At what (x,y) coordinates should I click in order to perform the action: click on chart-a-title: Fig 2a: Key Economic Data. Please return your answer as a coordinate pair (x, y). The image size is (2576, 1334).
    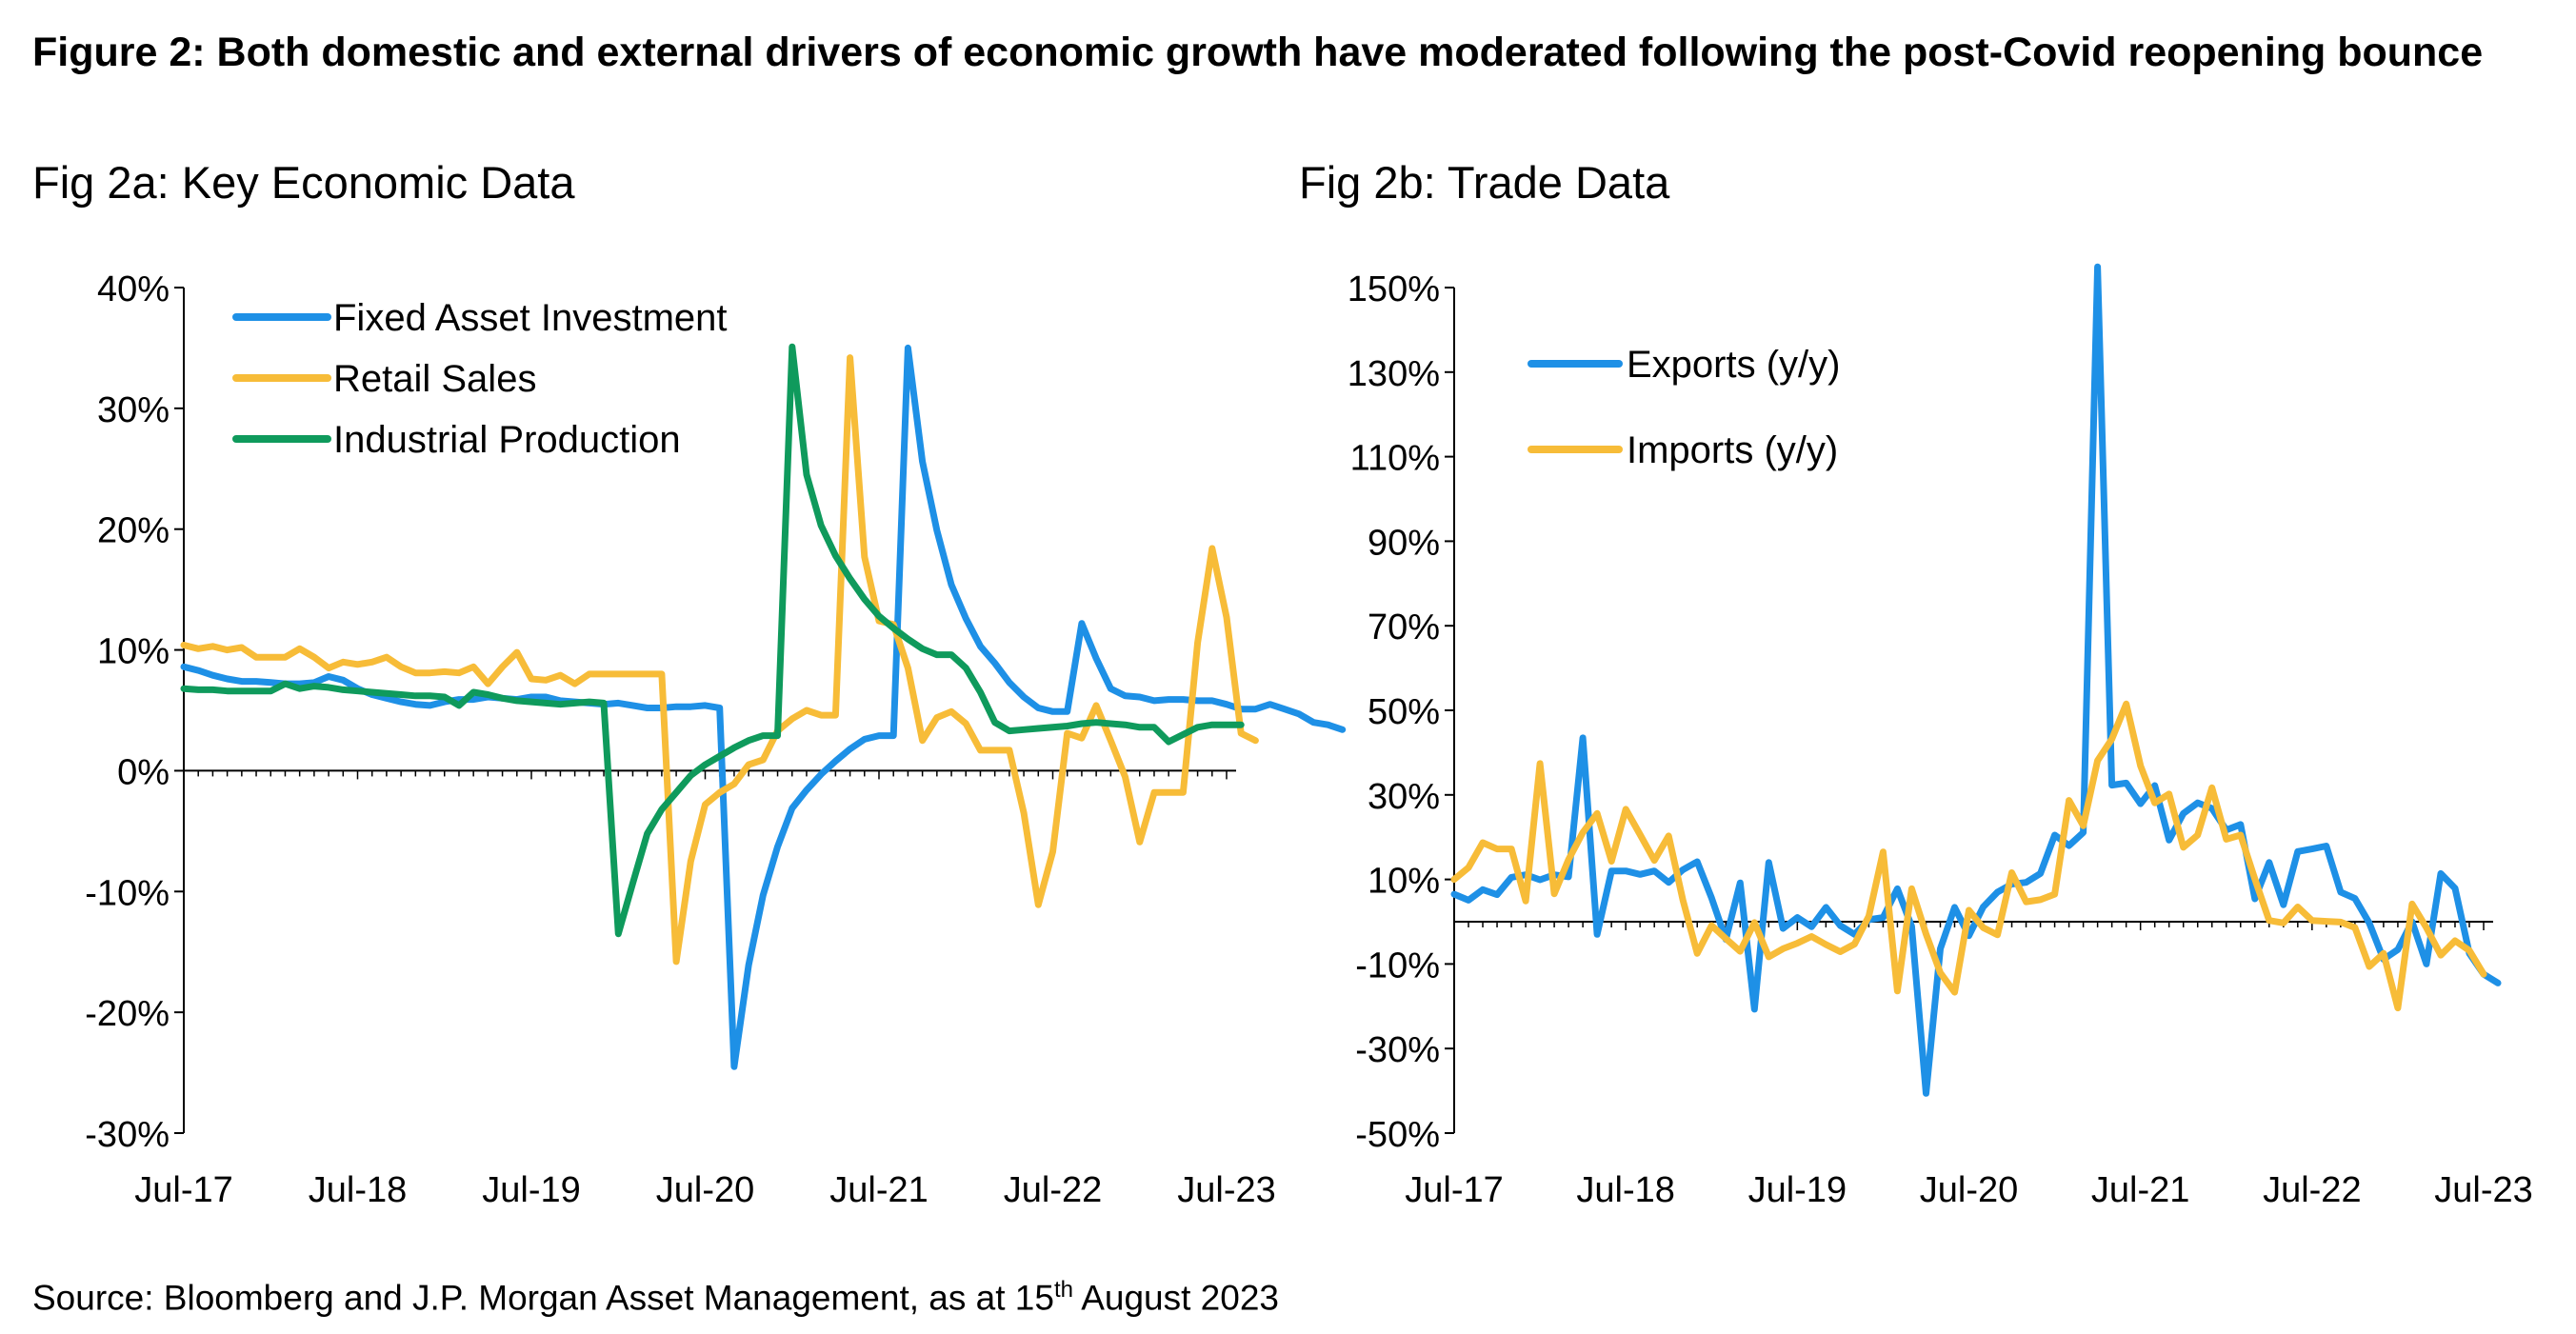
    Looking at the image, I should click on (304, 182).